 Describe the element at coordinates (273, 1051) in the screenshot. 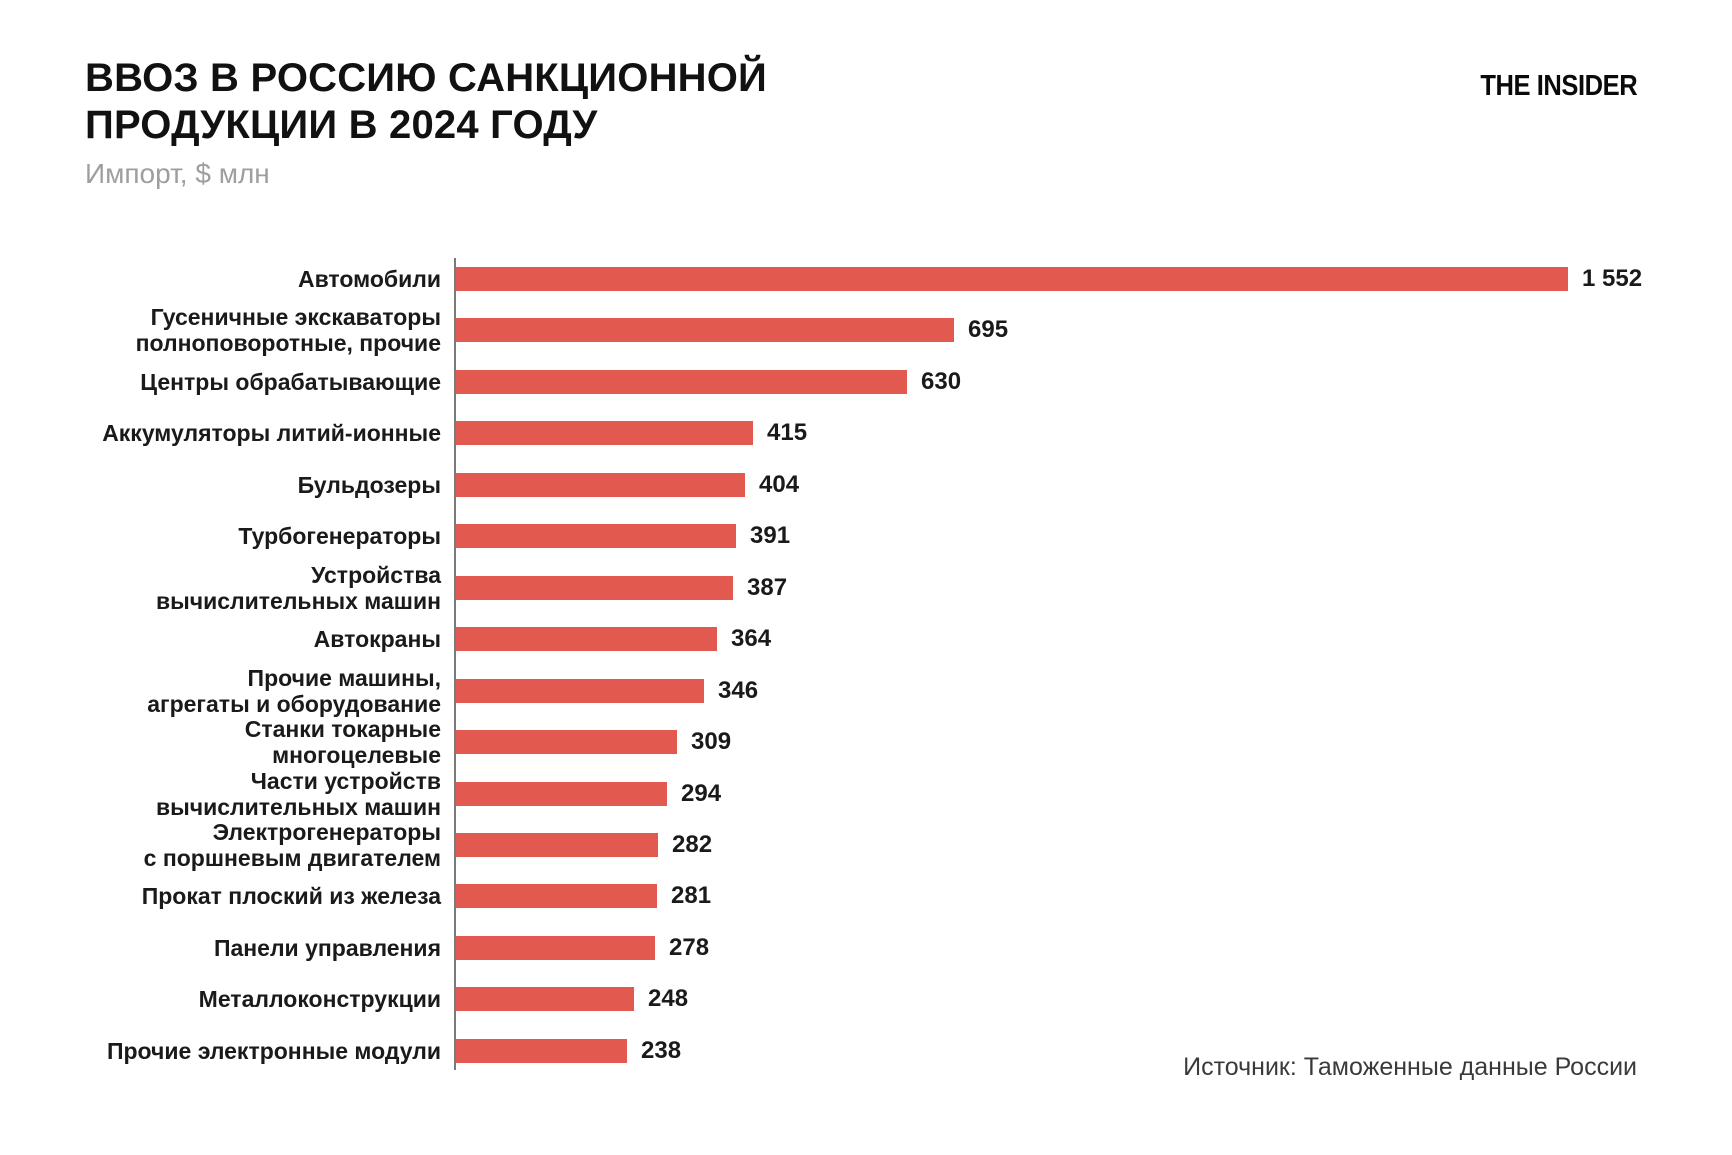

I see `category-label: Прочие электронные модули` at that location.